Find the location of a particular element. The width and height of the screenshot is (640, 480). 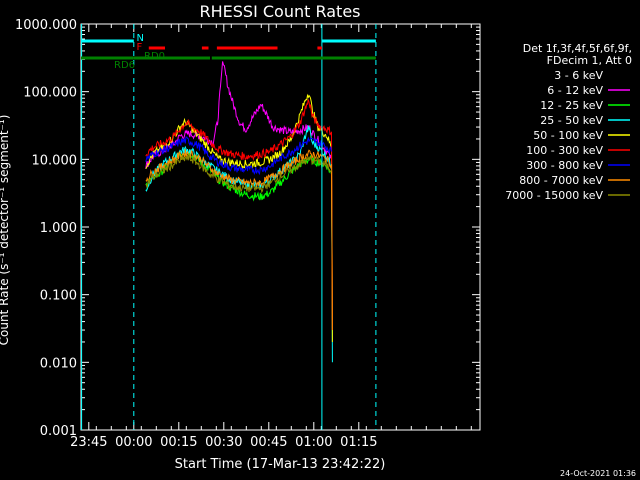

y-tick-label: 1.000 is located at coordinates (58, 228).